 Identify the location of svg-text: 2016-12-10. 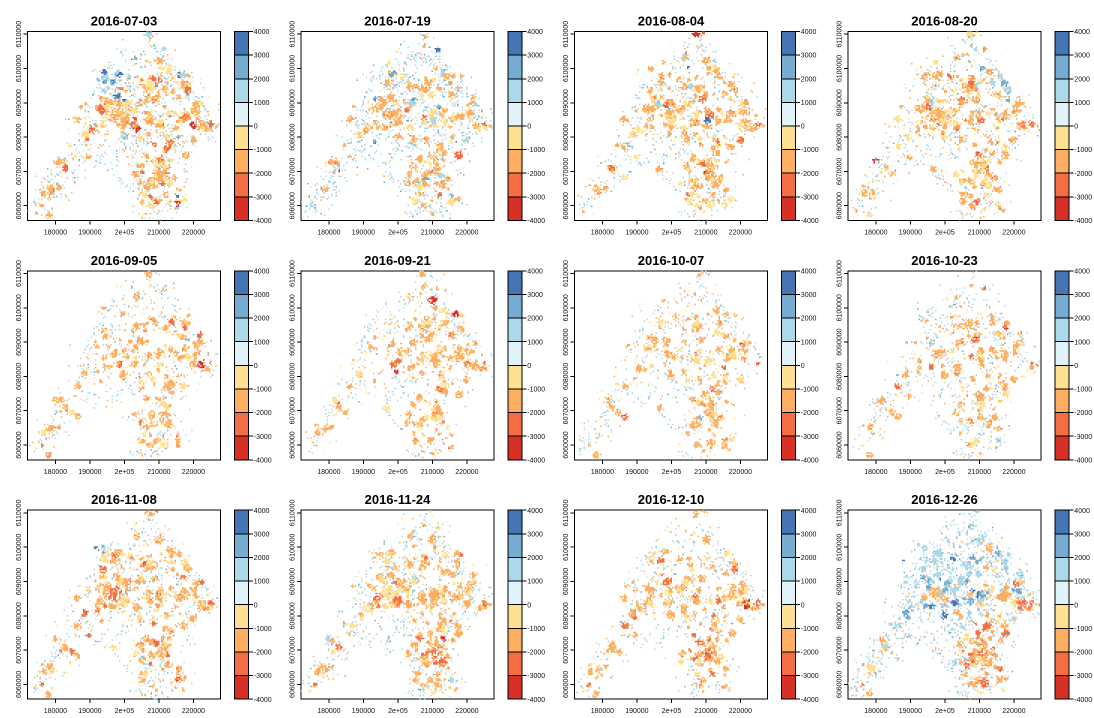
(671, 499).